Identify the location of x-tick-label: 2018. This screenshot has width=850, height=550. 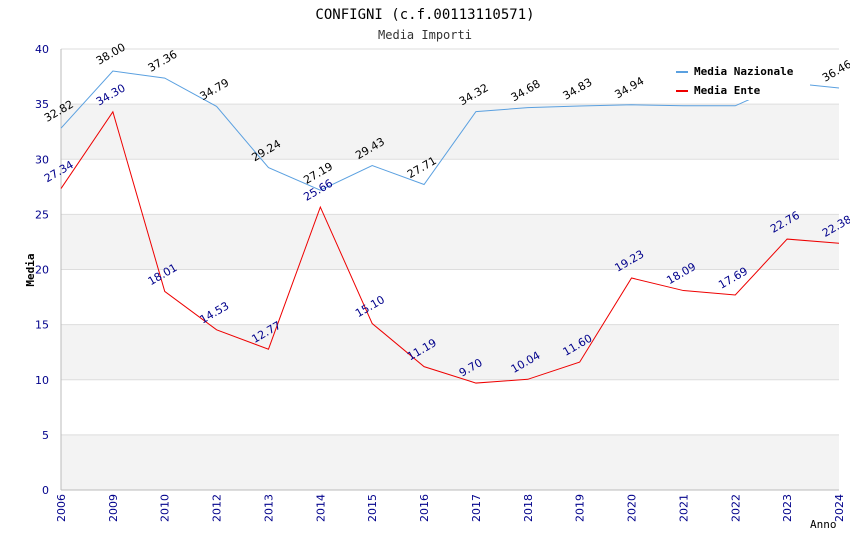
(528, 508).